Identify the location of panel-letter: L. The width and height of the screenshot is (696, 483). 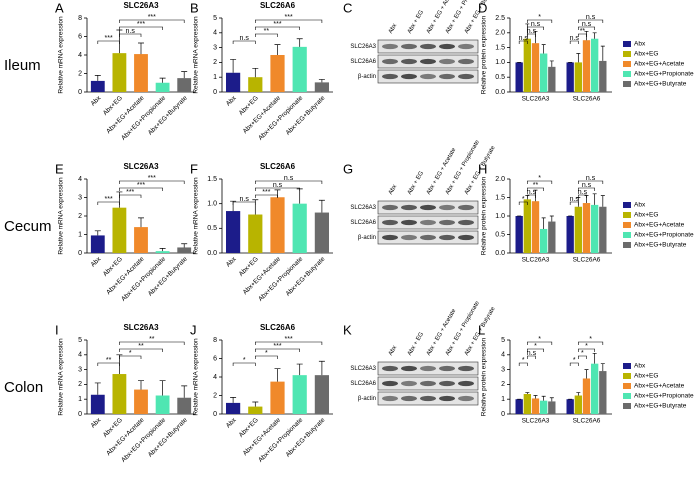
(481, 329).